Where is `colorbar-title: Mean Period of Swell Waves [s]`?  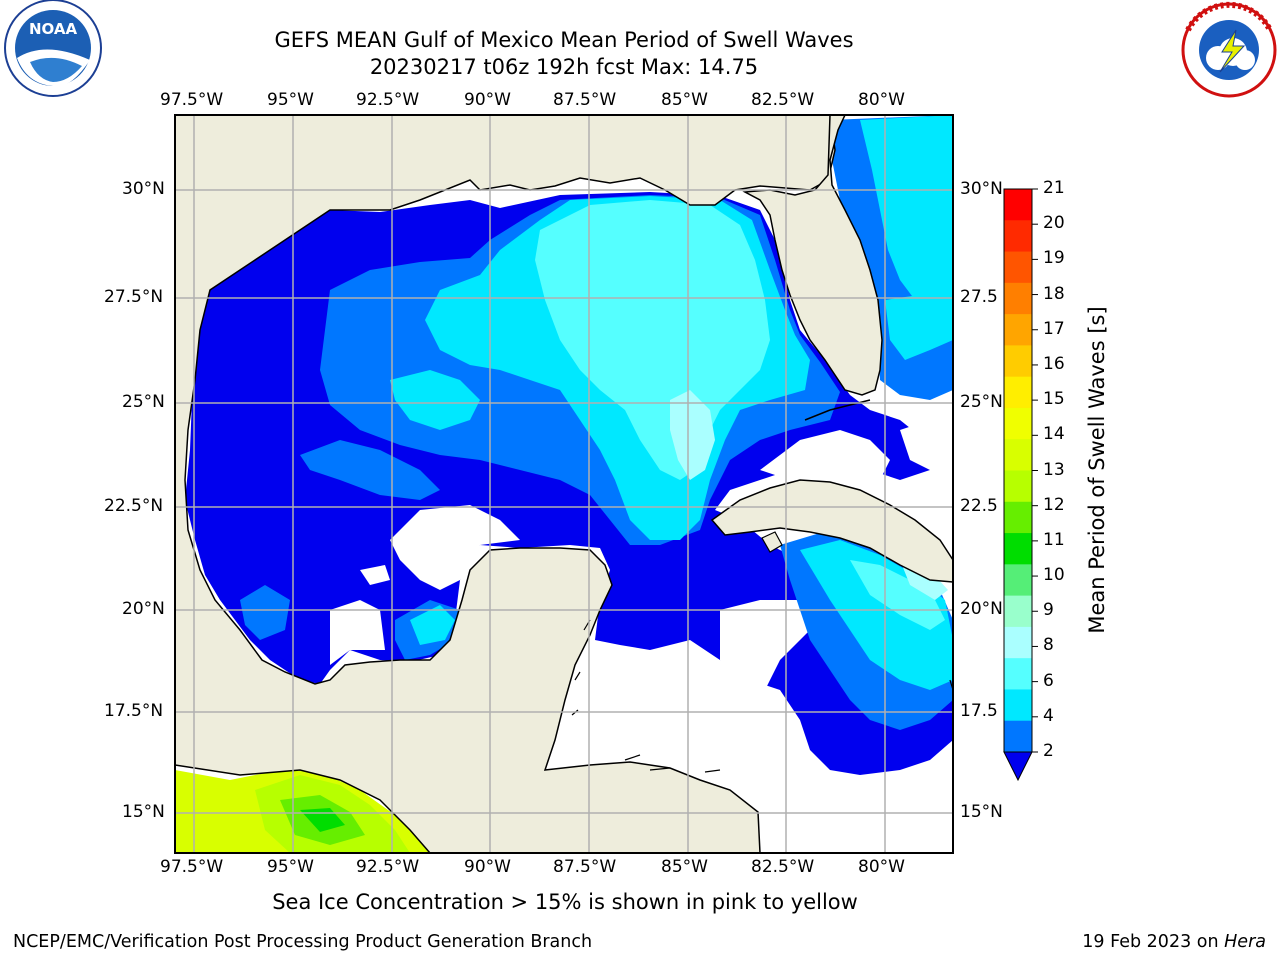
colorbar-title: Mean Period of Swell Waves [s] is located at coordinates (1097, 470).